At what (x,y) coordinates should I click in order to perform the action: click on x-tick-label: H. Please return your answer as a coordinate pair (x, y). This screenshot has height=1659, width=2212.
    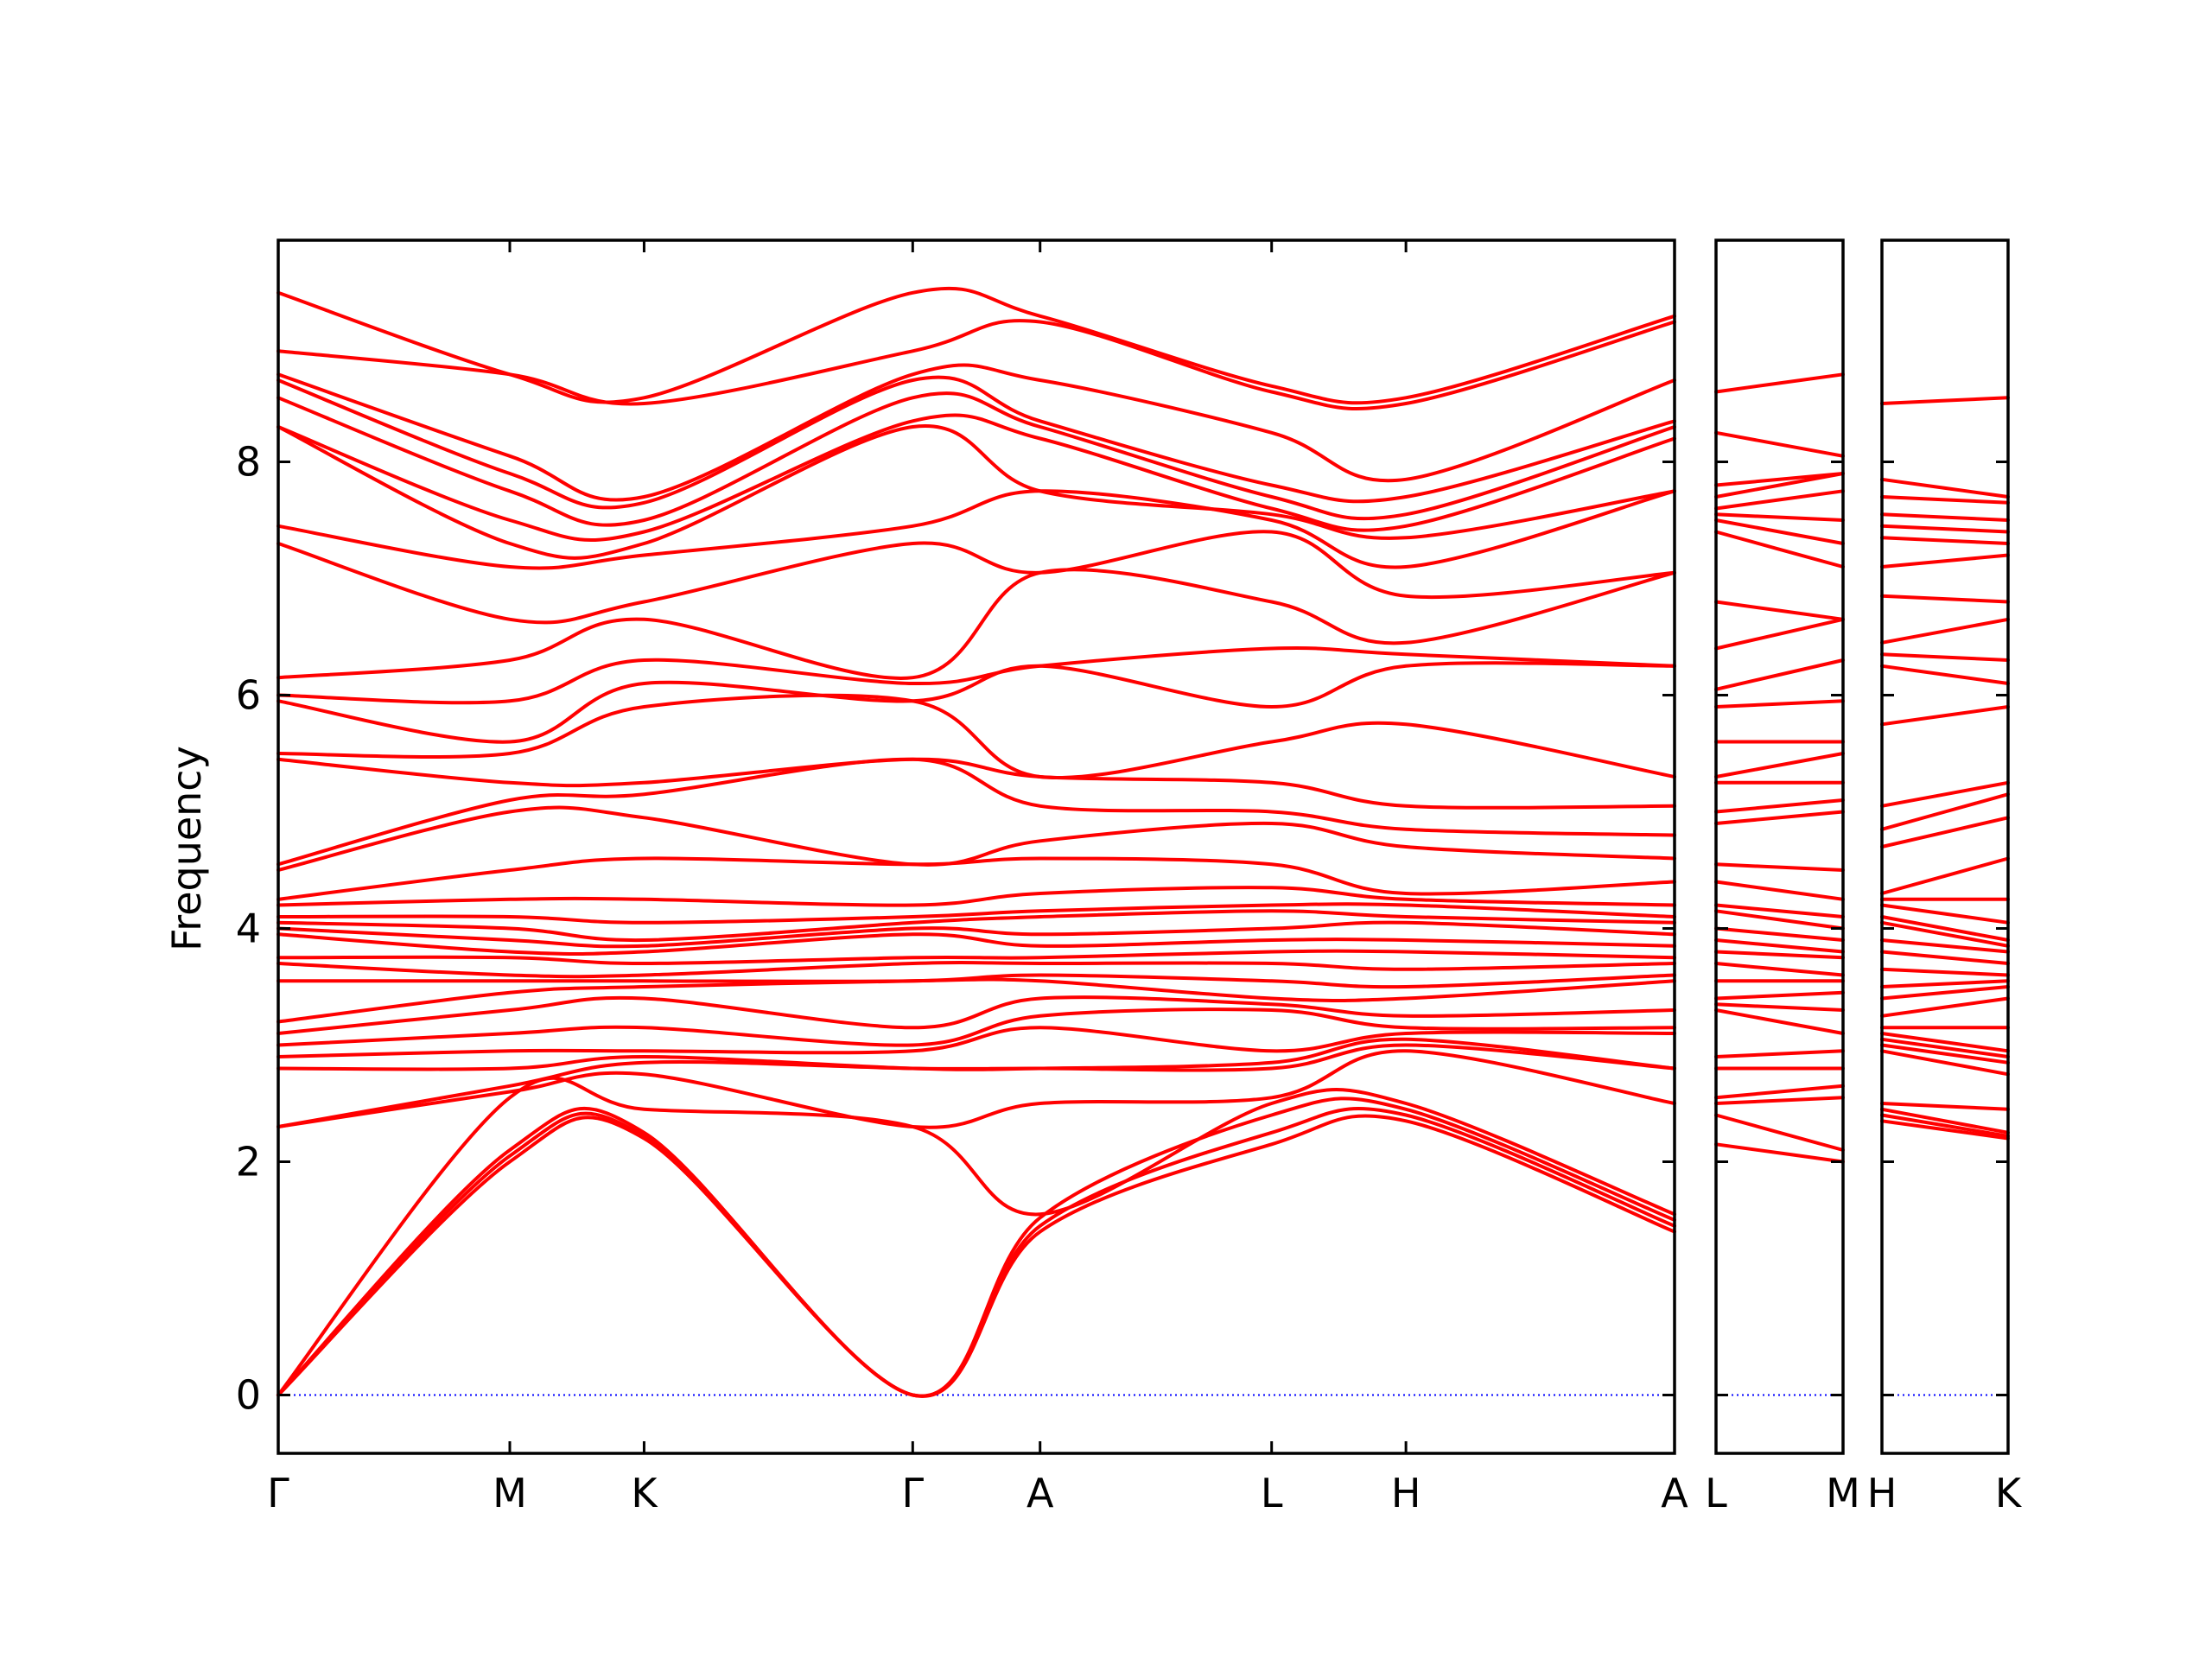
    Looking at the image, I should click on (1882, 1493).